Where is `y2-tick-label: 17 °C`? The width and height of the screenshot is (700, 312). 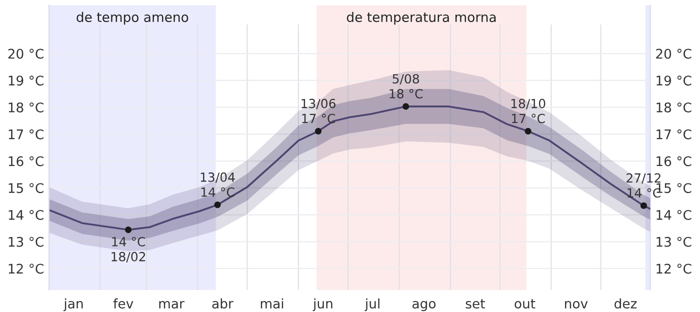 y2-tick-label: 17 °C is located at coordinates (674, 134).